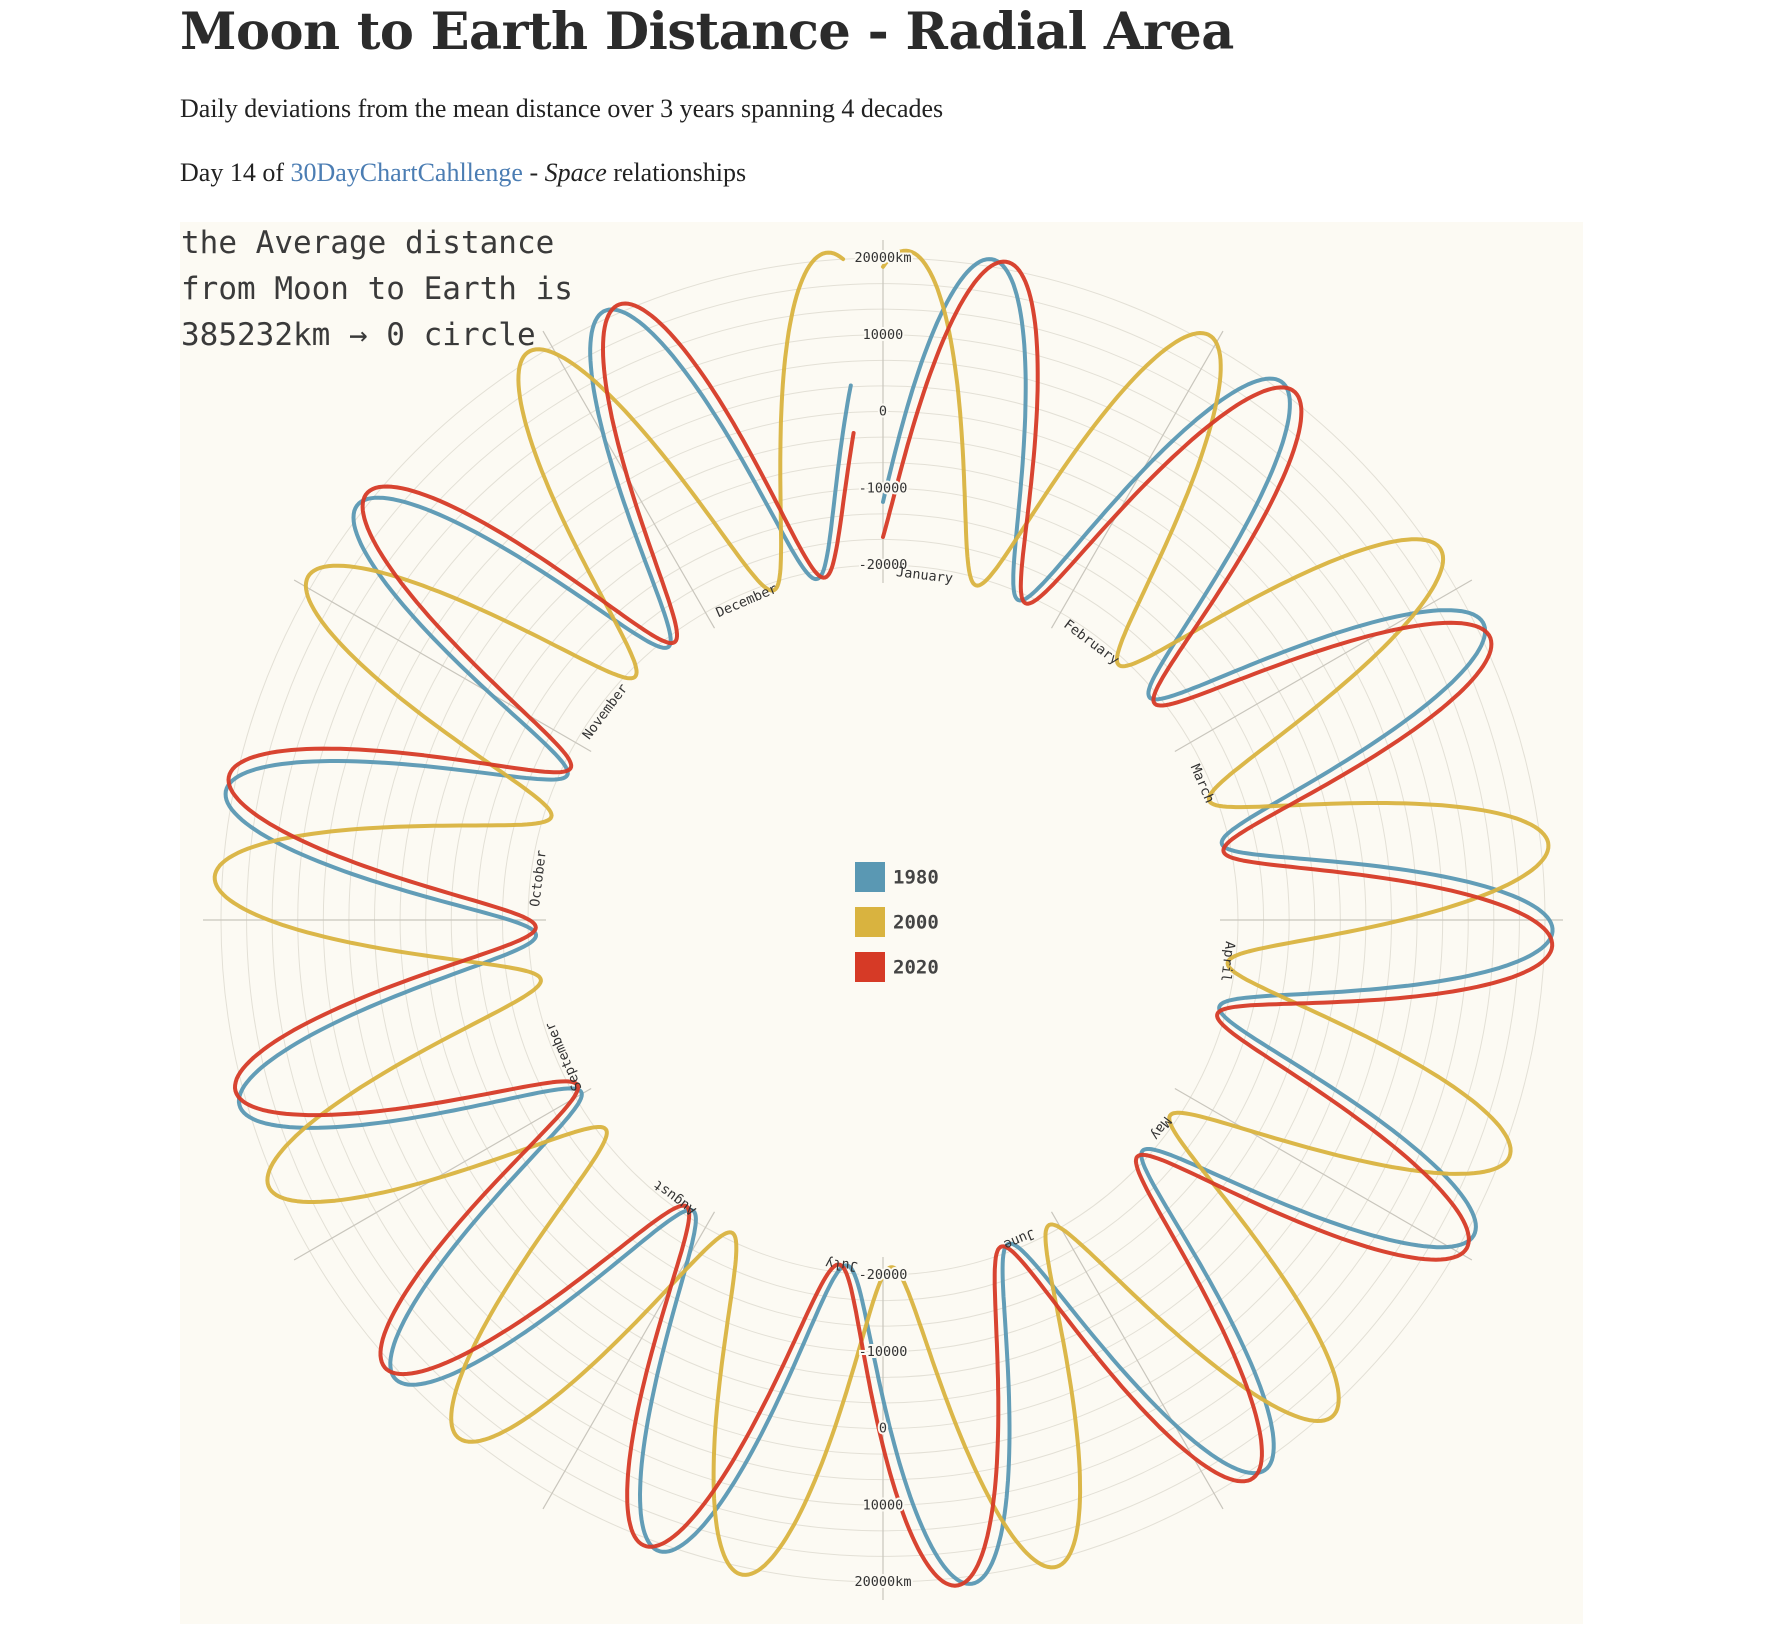 The height and width of the screenshot is (1640, 1790). Describe the element at coordinates (1091, 643) in the screenshot. I see `month-label: February` at that location.